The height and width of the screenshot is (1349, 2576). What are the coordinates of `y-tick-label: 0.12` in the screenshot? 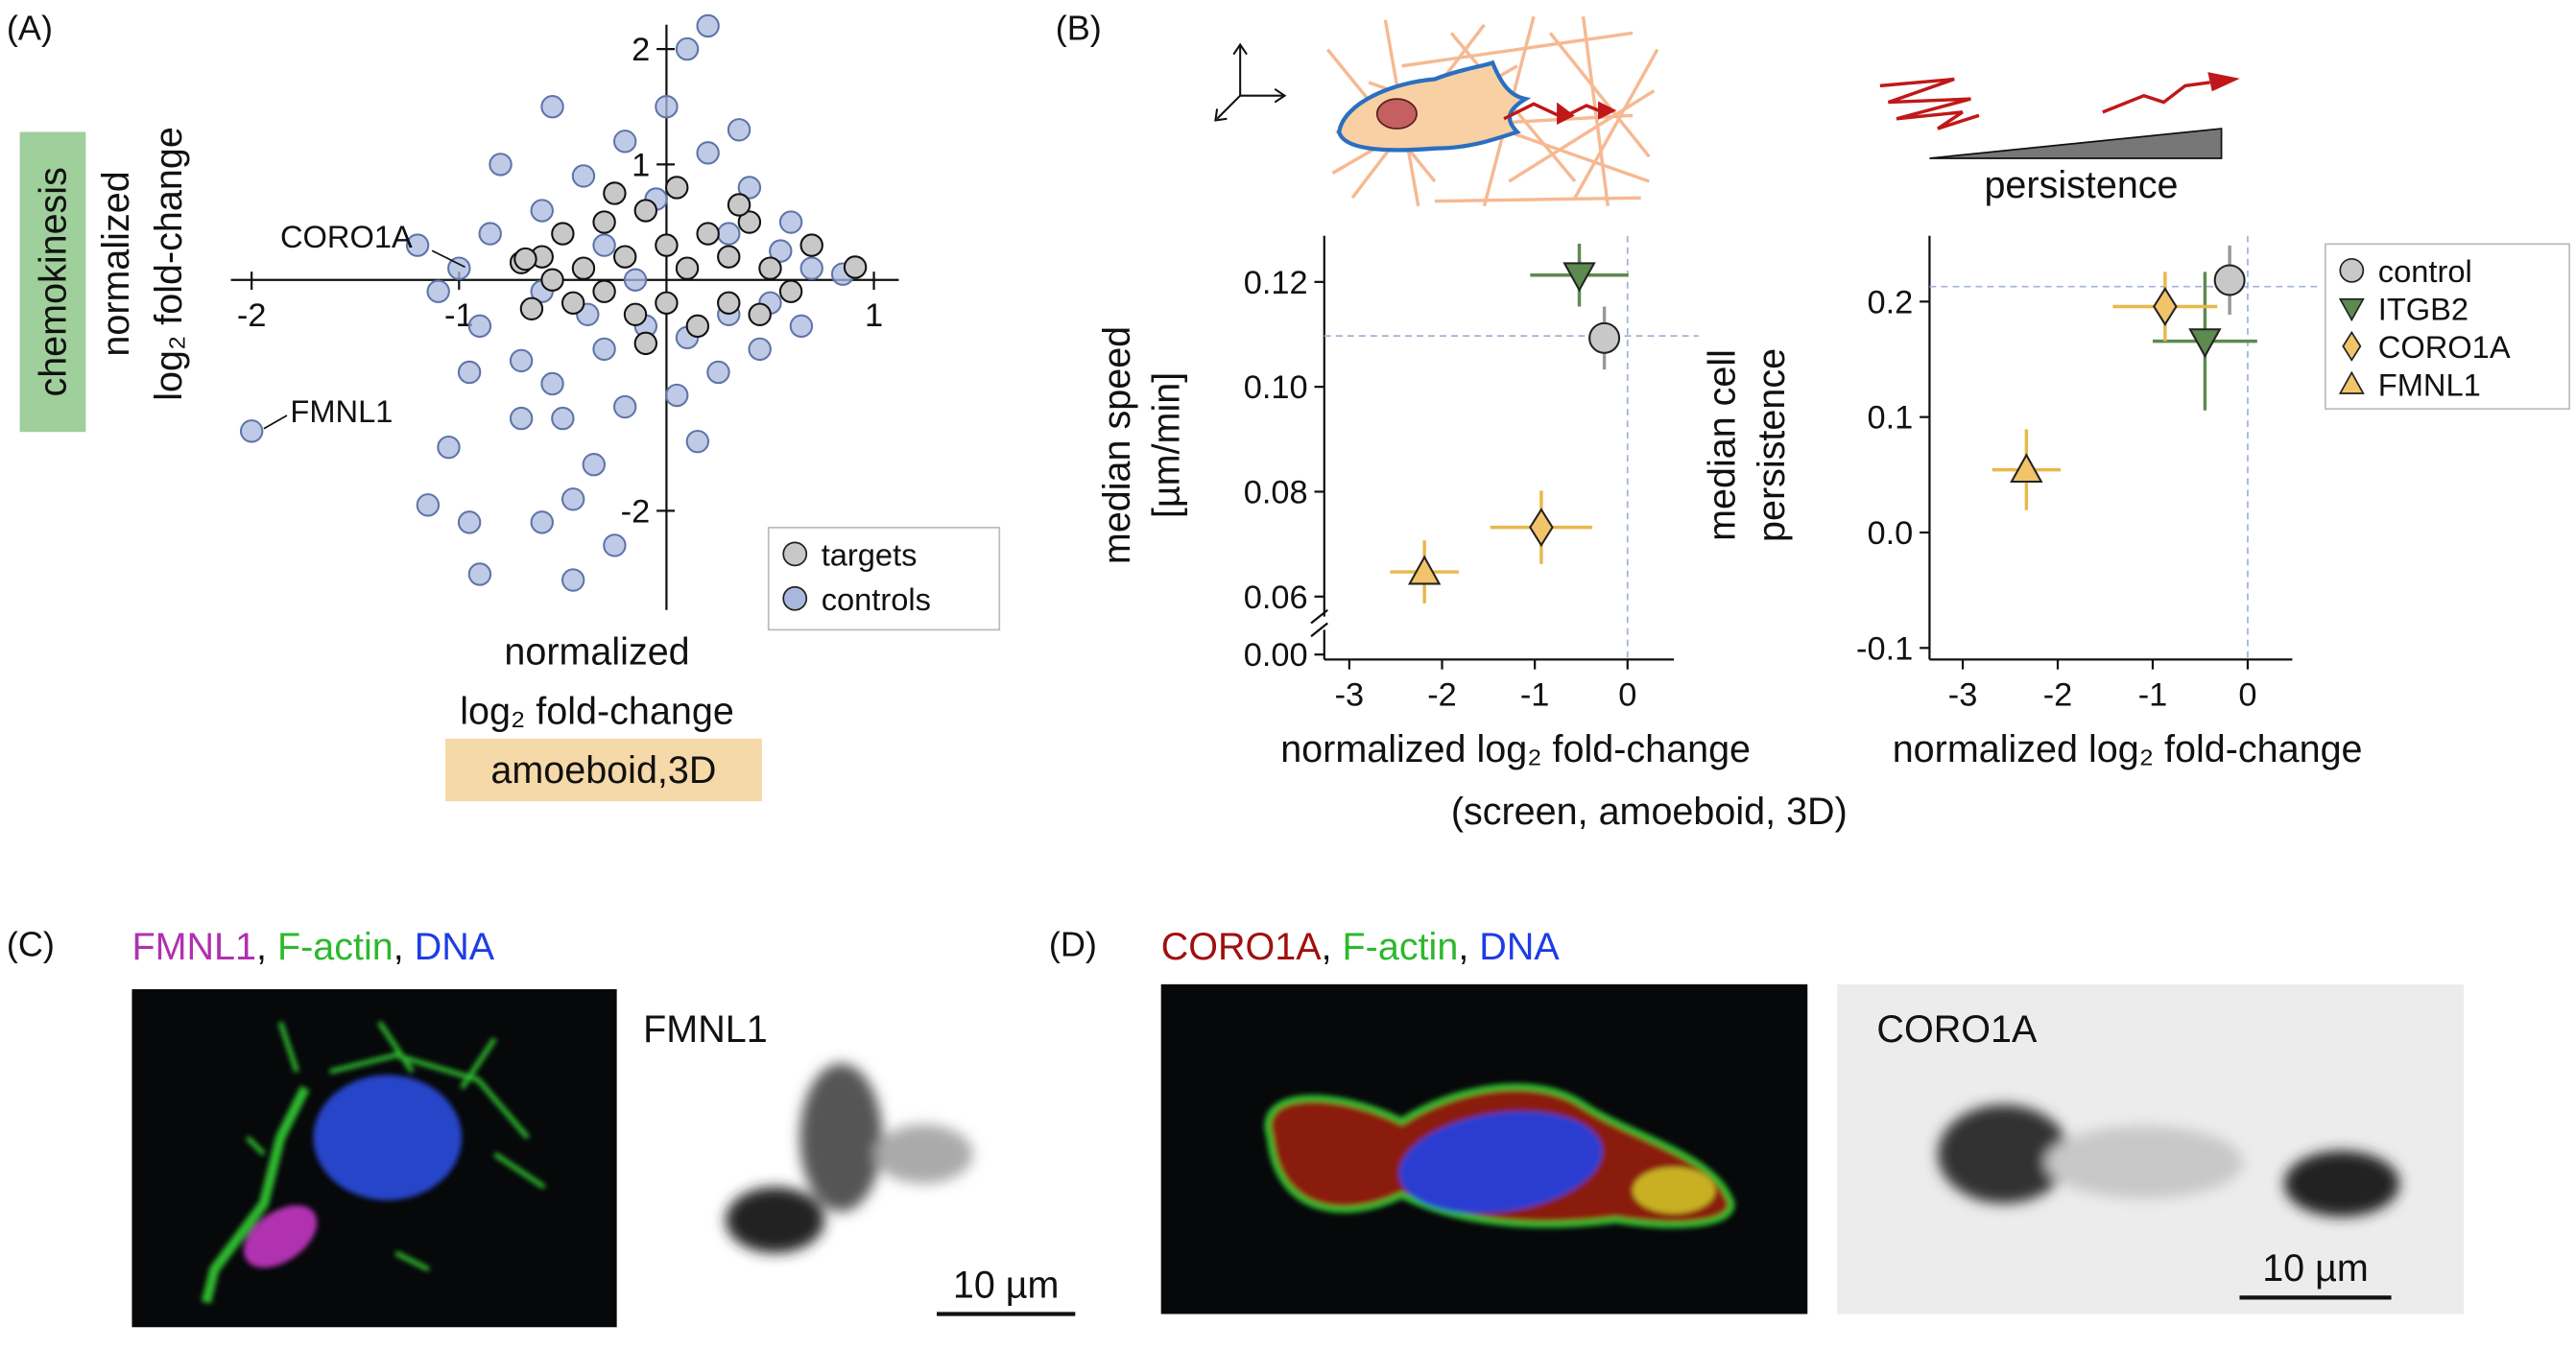 It's located at (1276, 283).